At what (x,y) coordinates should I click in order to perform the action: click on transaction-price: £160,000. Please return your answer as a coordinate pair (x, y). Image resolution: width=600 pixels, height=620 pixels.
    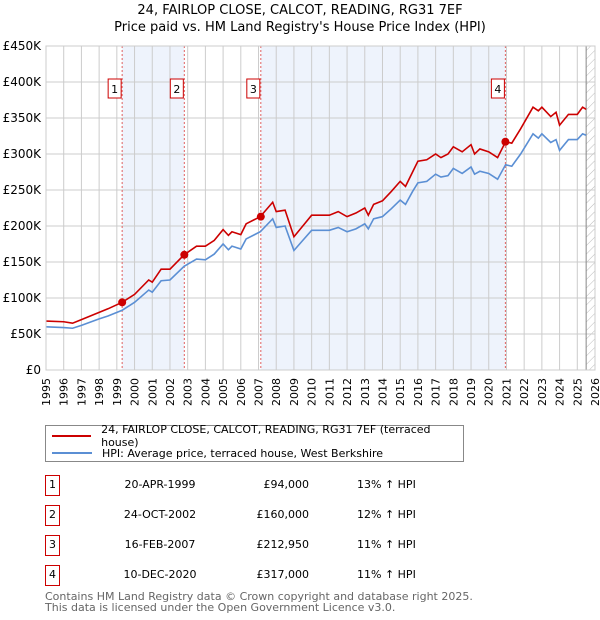
    Looking at the image, I should click on (283, 514).